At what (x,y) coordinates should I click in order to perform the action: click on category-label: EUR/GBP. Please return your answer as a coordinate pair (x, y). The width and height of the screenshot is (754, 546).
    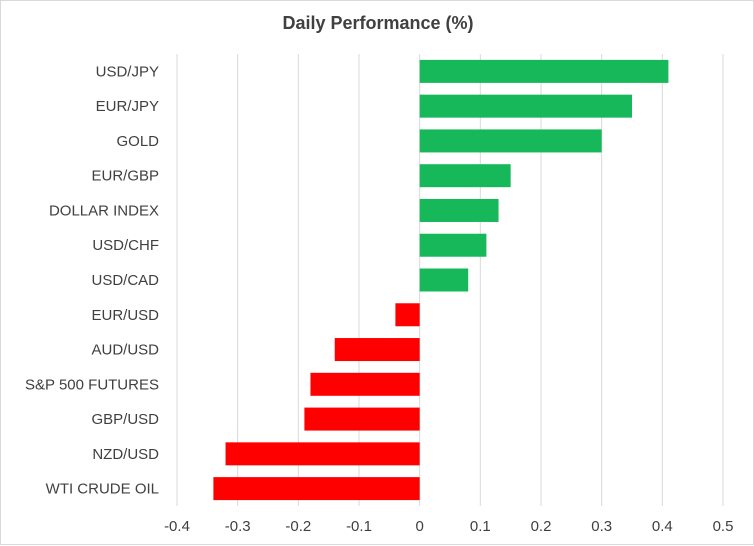
    Looking at the image, I should click on (125, 176).